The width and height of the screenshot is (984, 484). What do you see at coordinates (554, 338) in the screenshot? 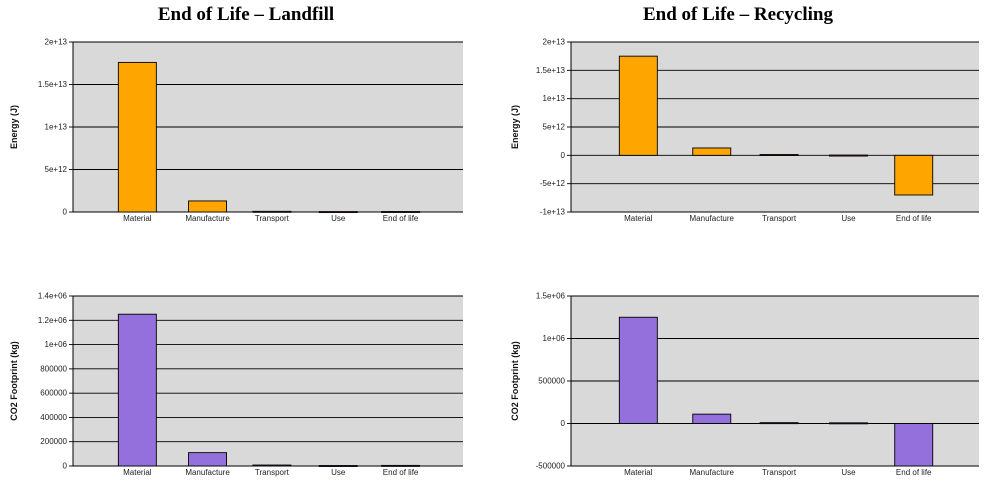
I see `recycling-co2-y-tick-label: 1e+06` at bounding box center [554, 338].